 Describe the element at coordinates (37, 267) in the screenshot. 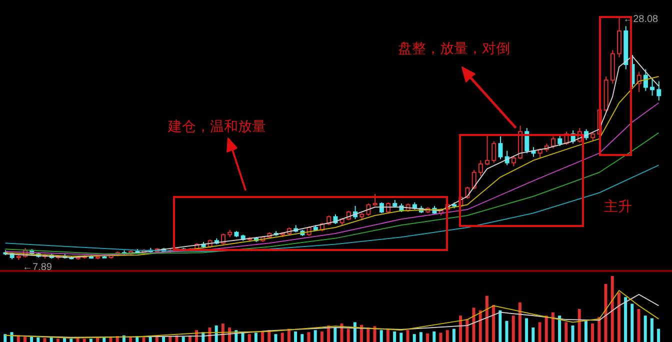

I see `annotation: ←7.89` at that location.